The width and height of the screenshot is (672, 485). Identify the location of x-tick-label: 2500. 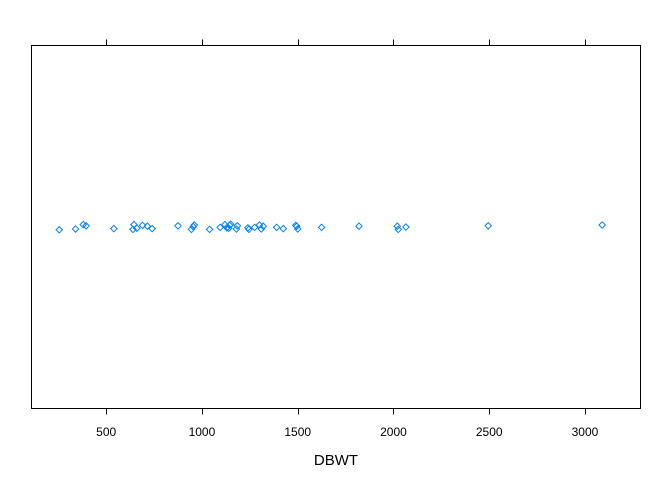
(489, 432).